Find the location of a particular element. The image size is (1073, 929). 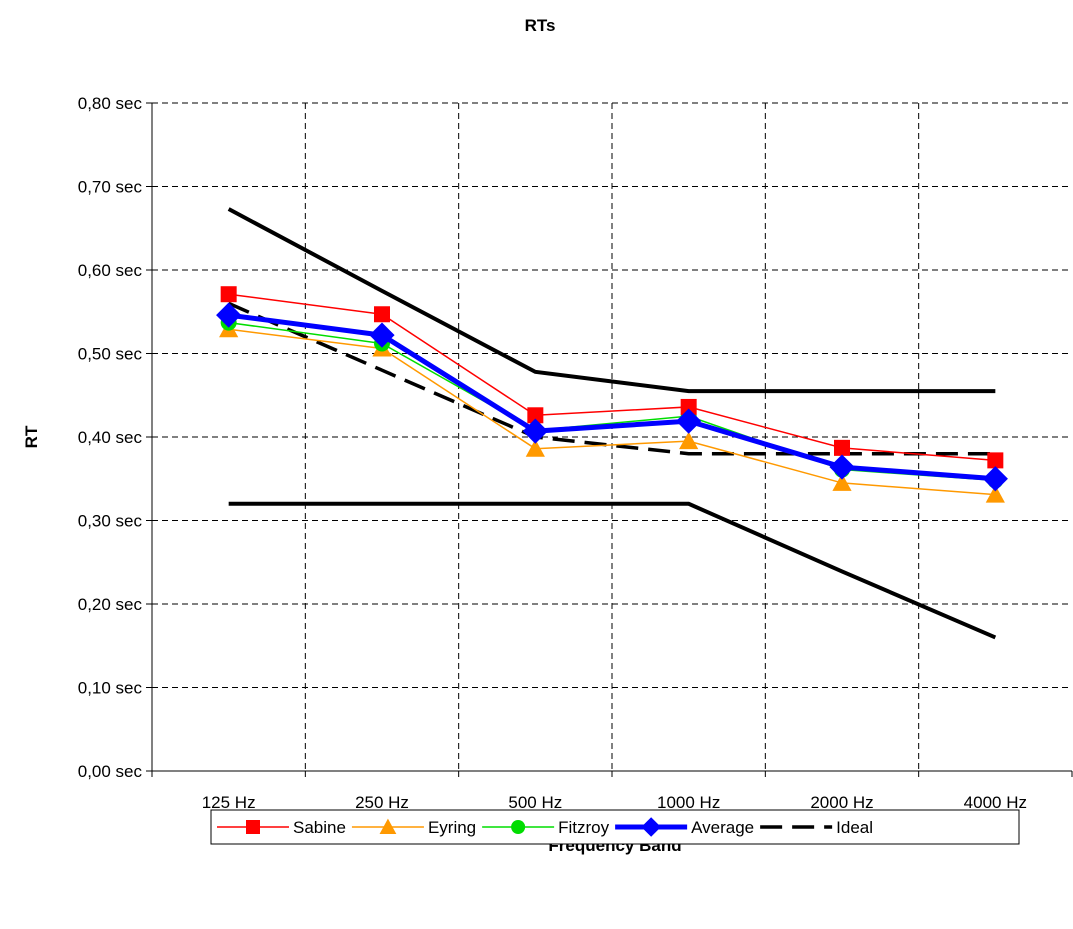

x-tick-label: 2000 Hz is located at coordinates (841, 802).